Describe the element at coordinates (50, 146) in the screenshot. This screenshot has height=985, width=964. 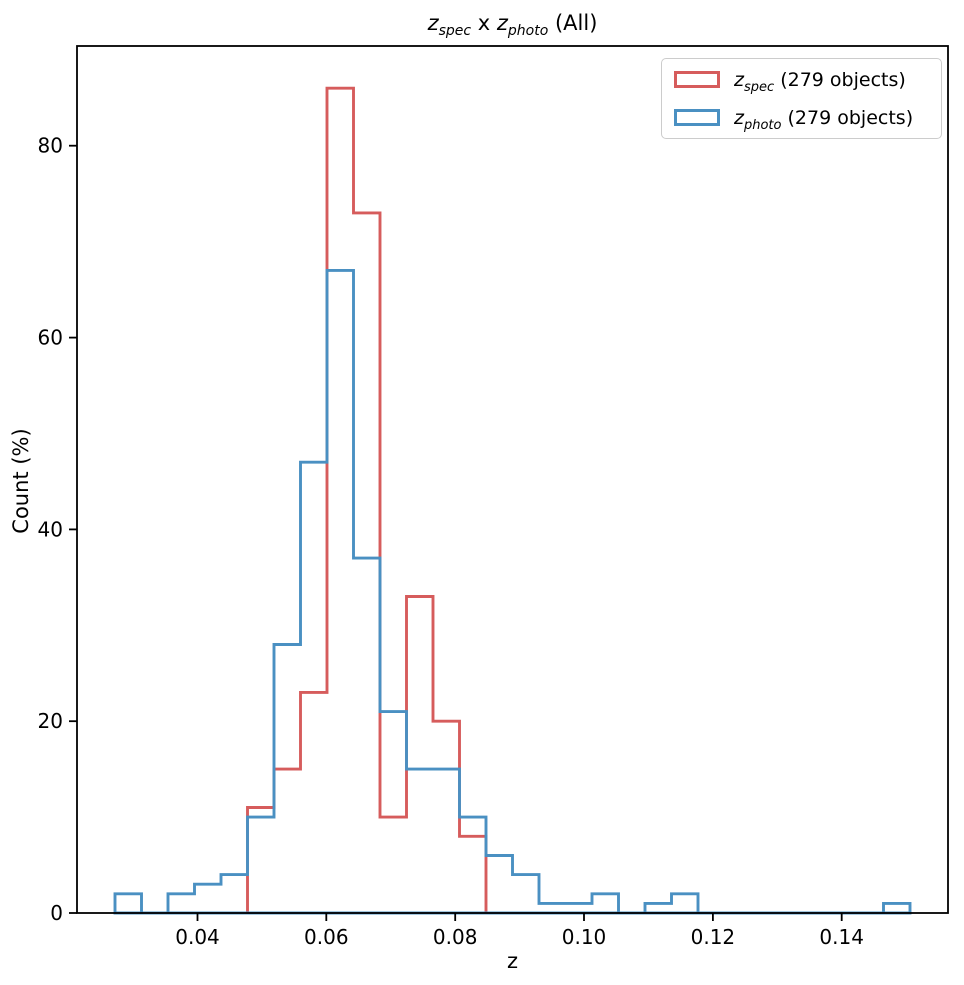
I see `y-tick-label: 80` at that location.